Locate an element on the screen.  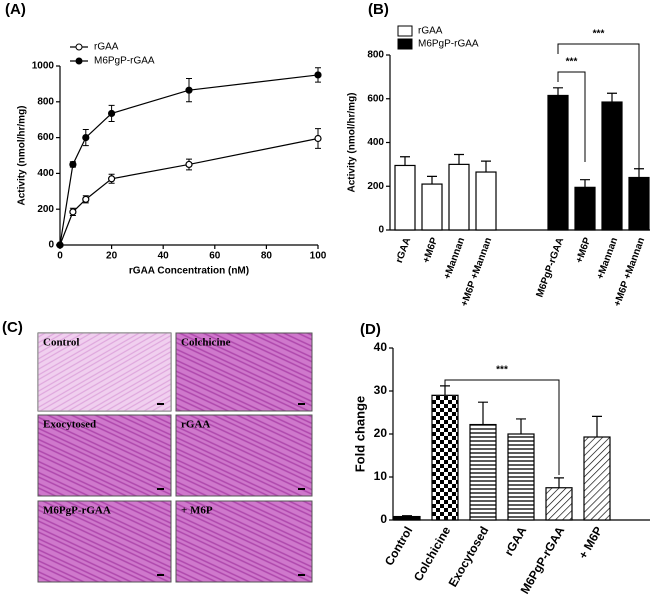
image-tile-wash is located at coordinates (104, 372).